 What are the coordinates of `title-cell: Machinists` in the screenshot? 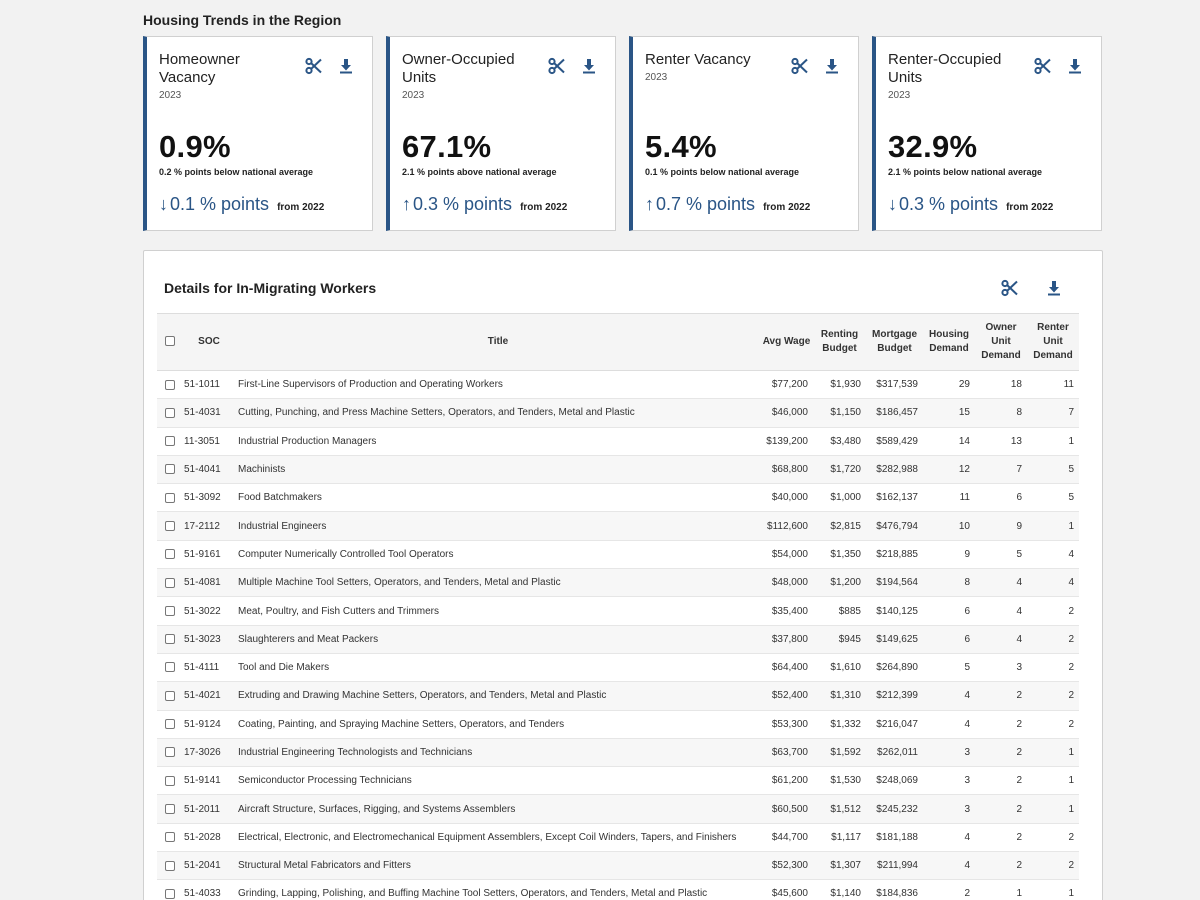 It's located at (262, 470).